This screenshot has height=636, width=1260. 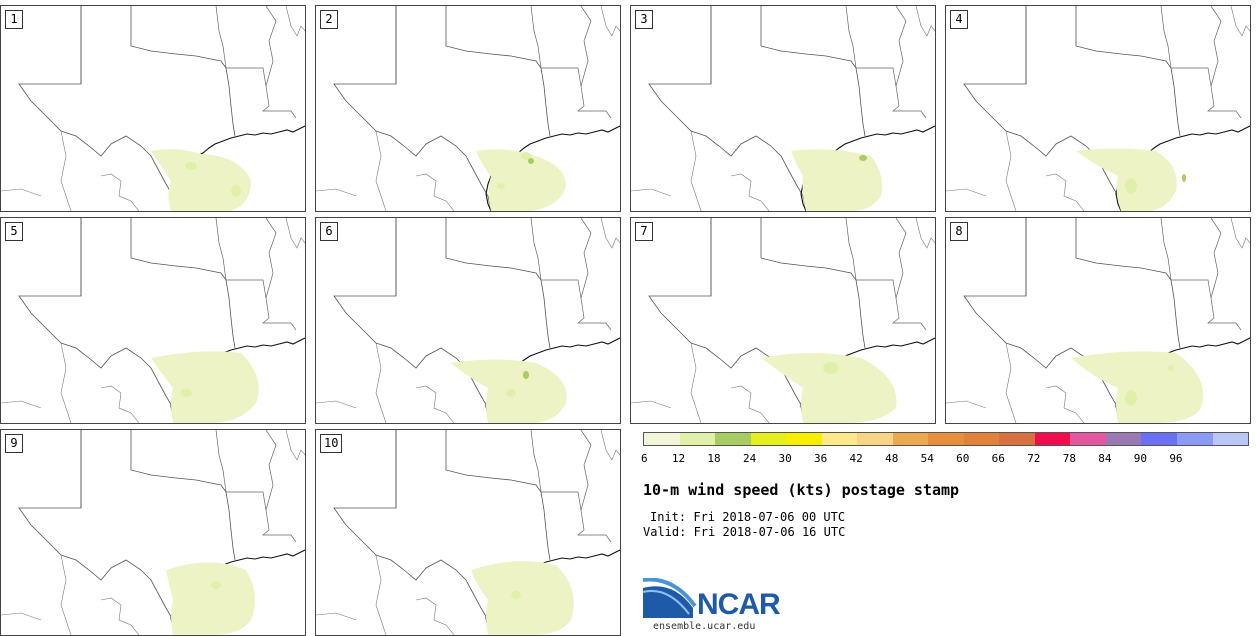 What do you see at coordinates (331, 443) in the screenshot?
I see `member-number: 10` at bounding box center [331, 443].